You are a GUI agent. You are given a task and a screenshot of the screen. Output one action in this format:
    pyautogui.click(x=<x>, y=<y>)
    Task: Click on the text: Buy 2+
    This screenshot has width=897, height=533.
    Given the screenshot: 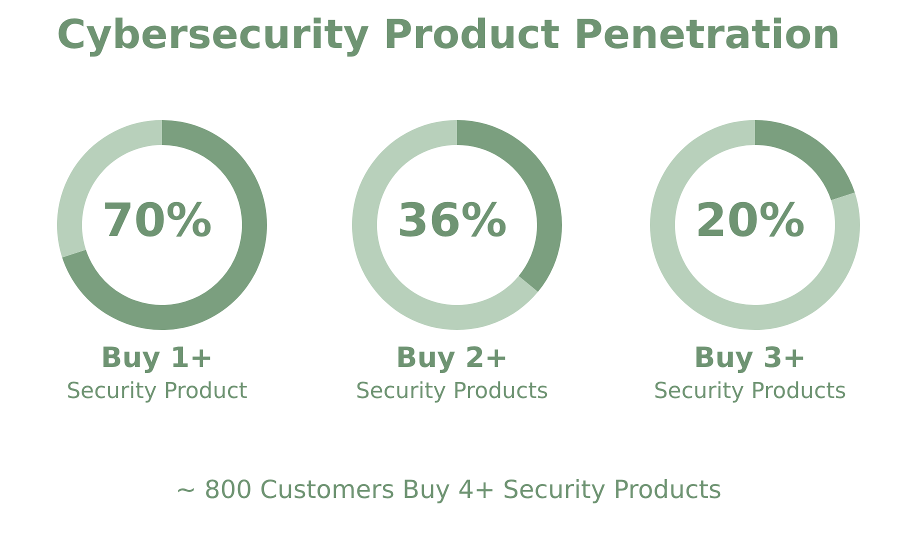 What is the action you would take?
    pyautogui.click(x=452, y=358)
    